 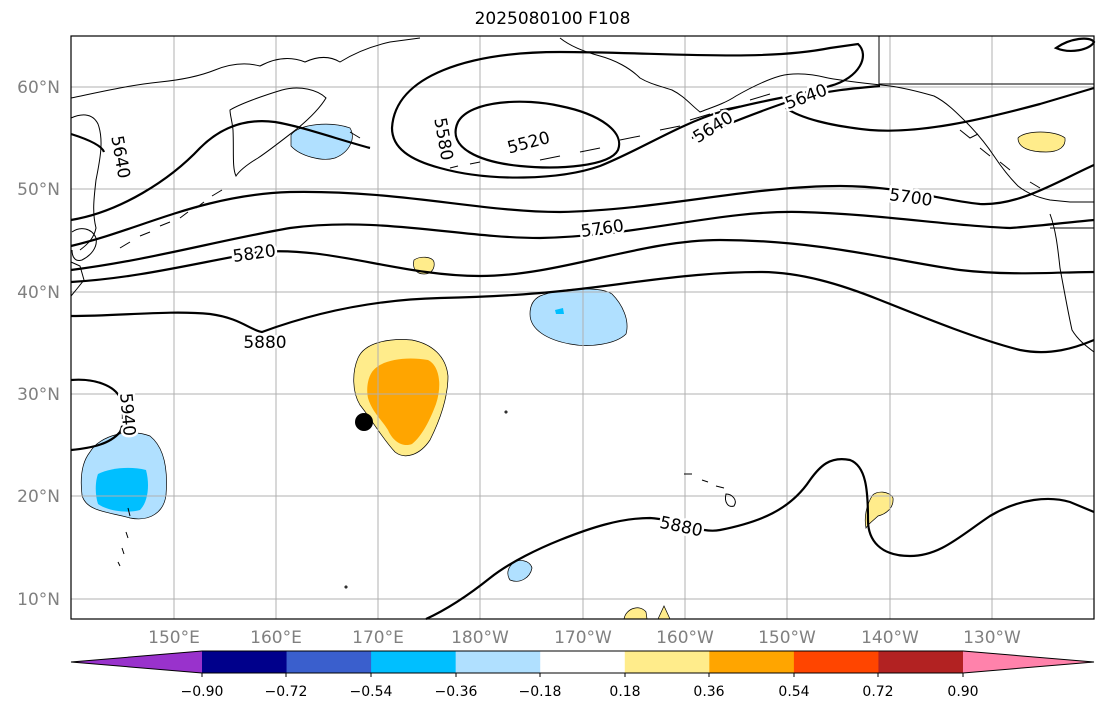 I want to click on contour-5640-west, so click(x=220, y=171).